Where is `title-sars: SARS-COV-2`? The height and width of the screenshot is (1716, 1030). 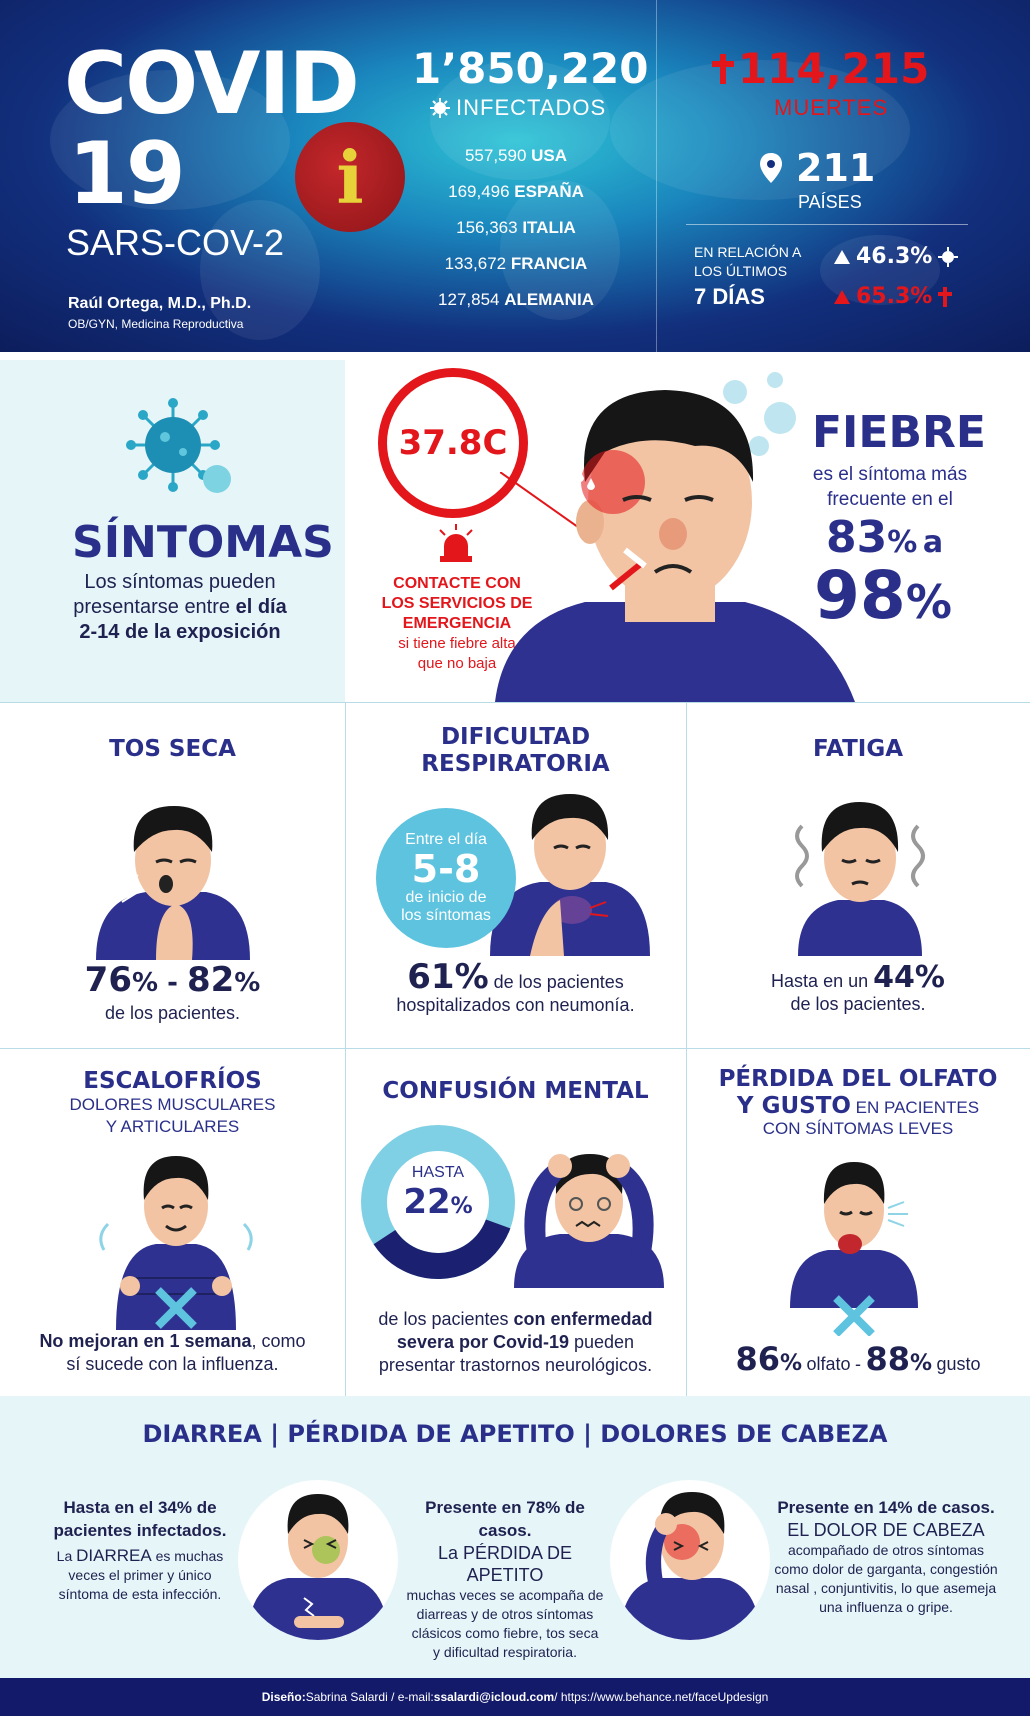
title-sars: SARS-COV-2 is located at coordinates (175, 242).